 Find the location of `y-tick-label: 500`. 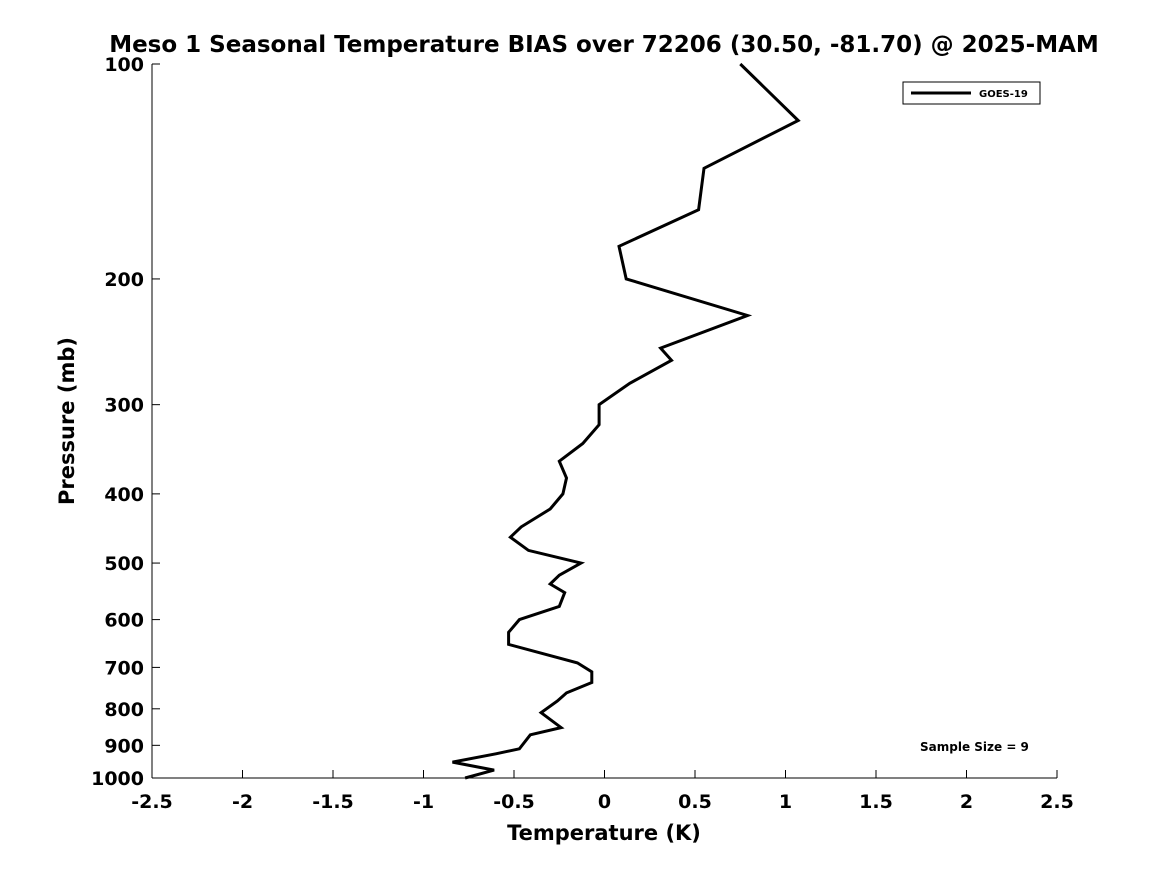

y-tick-label: 500 is located at coordinates (124, 564).